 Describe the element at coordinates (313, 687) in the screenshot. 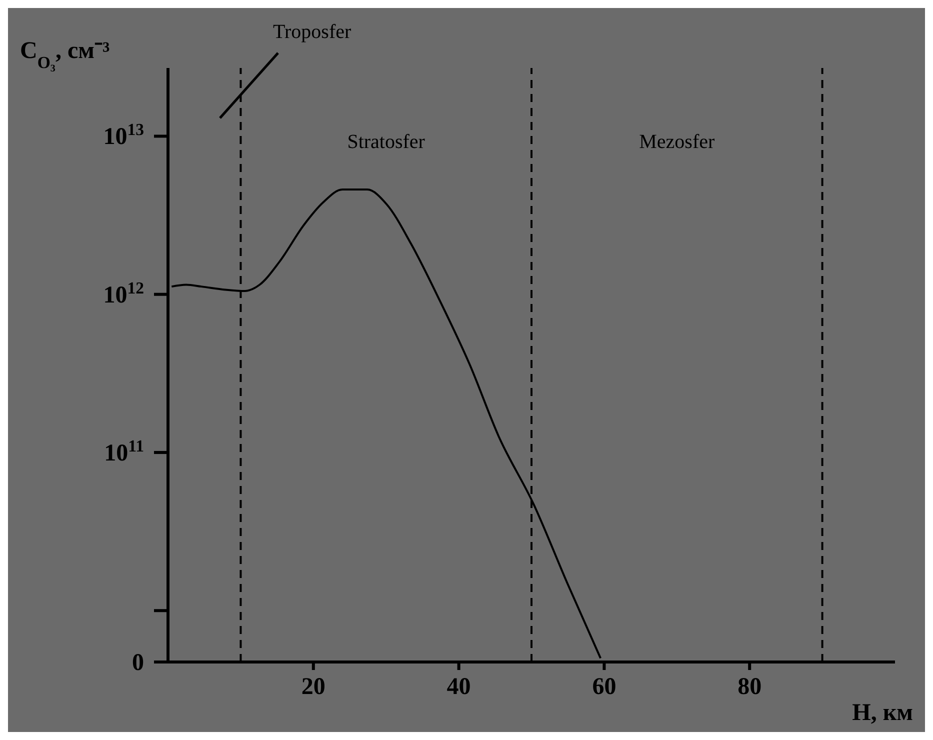

I see `x-tick-label: 20` at that location.